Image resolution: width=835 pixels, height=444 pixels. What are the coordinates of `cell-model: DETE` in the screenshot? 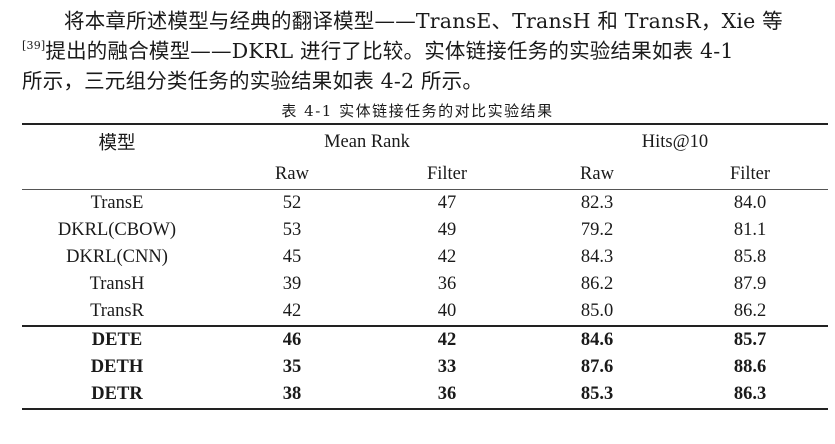 It's located at (117, 339).